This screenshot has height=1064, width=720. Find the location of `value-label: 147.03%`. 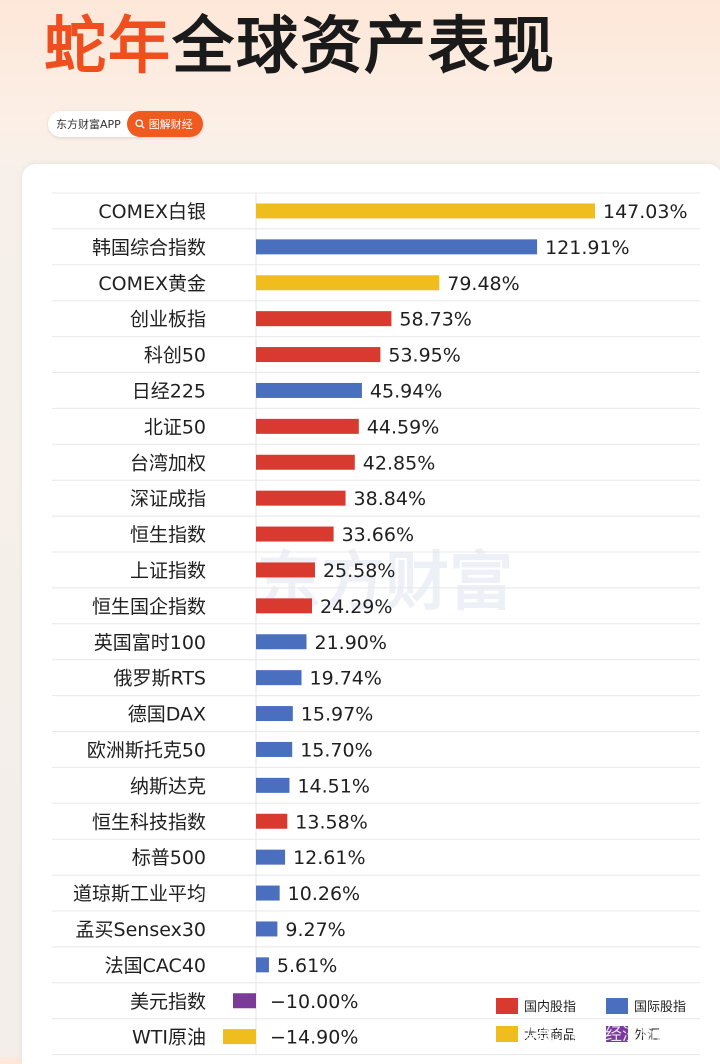

value-label: 147.03% is located at coordinates (645, 212).